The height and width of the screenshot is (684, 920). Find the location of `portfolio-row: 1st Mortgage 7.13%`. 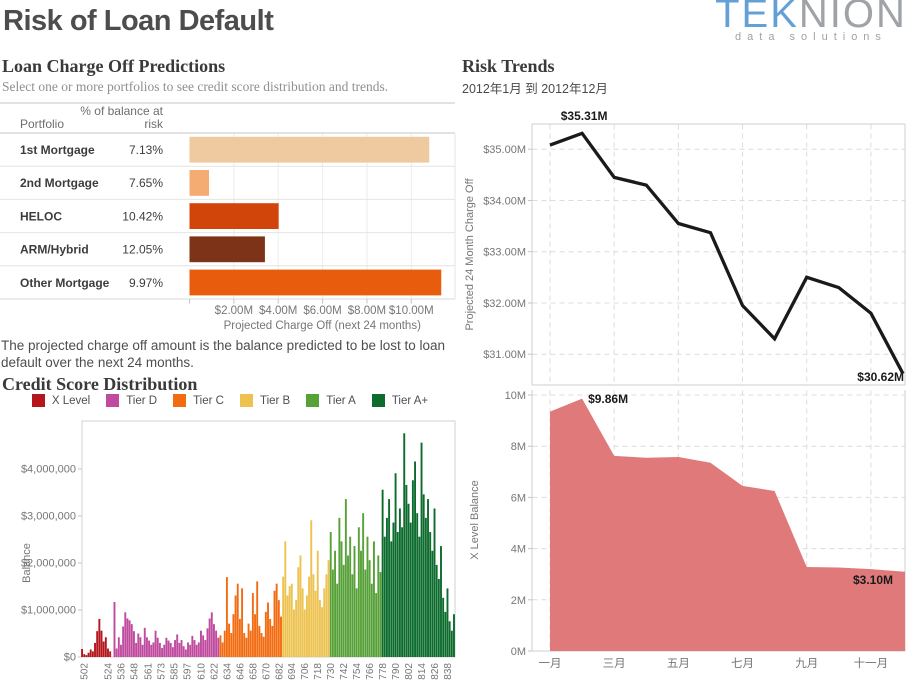

portfolio-row: 1st Mortgage 7.13% is located at coordinates (225, 149).